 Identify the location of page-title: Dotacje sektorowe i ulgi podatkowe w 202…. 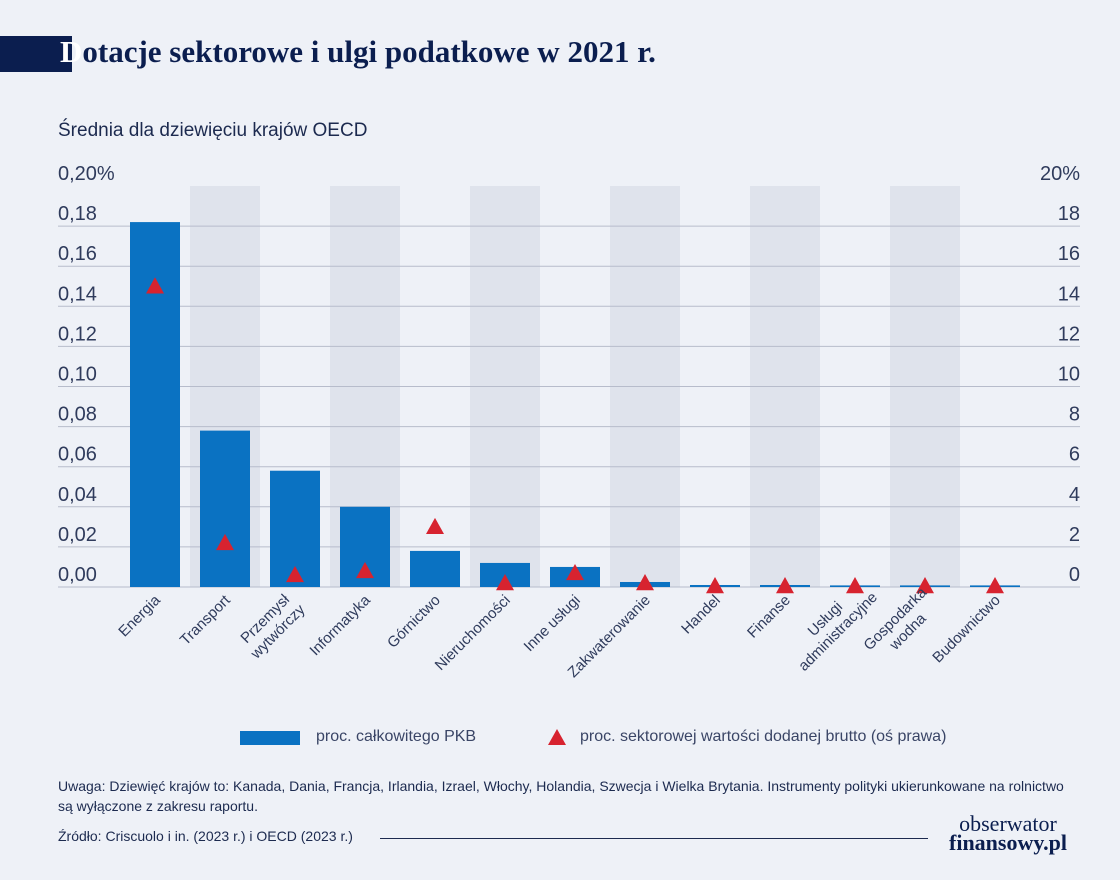
(358, 52).